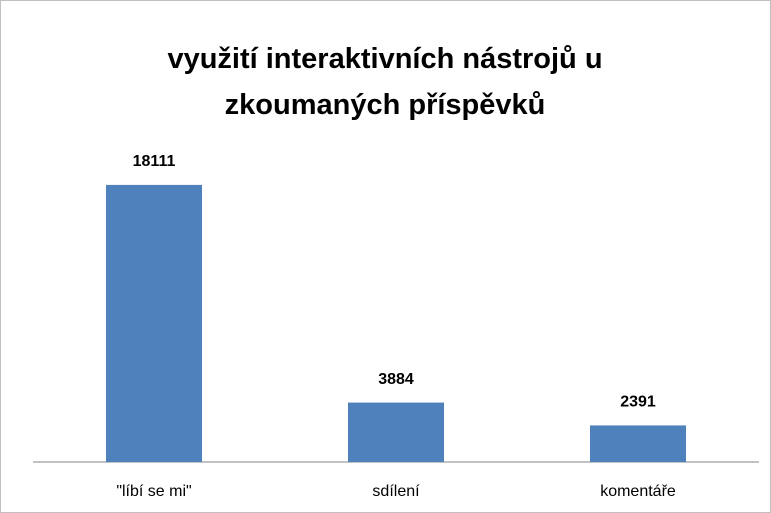  Describe the element at coordinates (638, 402) in the screenshot. I see `data-label: 2391` at that location.